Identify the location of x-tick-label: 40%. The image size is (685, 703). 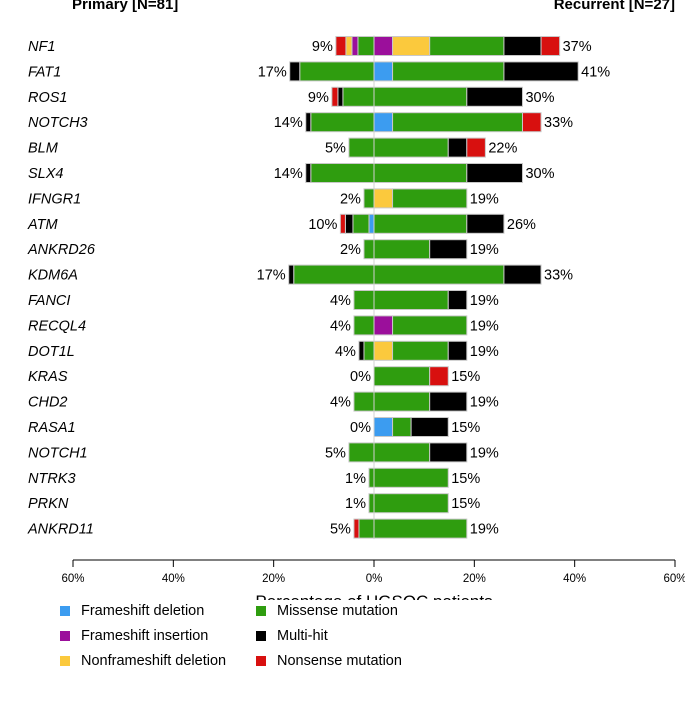
(173, 579).